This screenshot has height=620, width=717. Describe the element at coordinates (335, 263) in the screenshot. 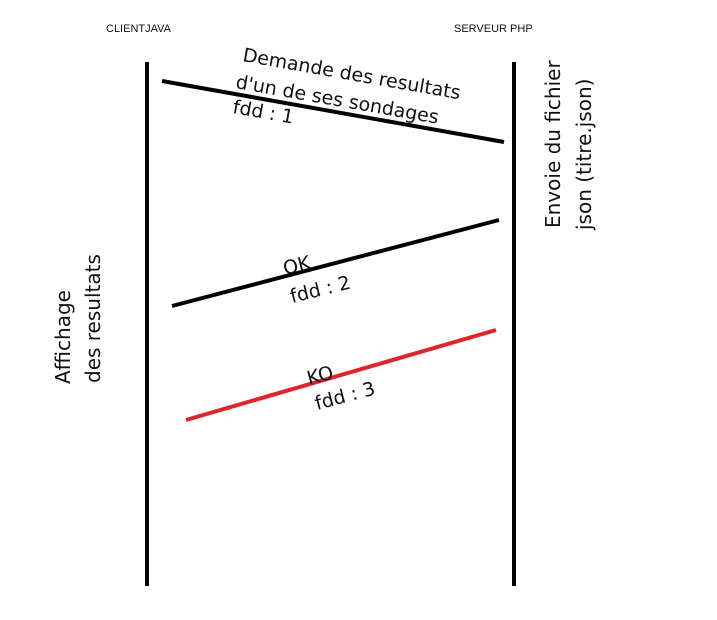

I see `ok-message-line` at that location.